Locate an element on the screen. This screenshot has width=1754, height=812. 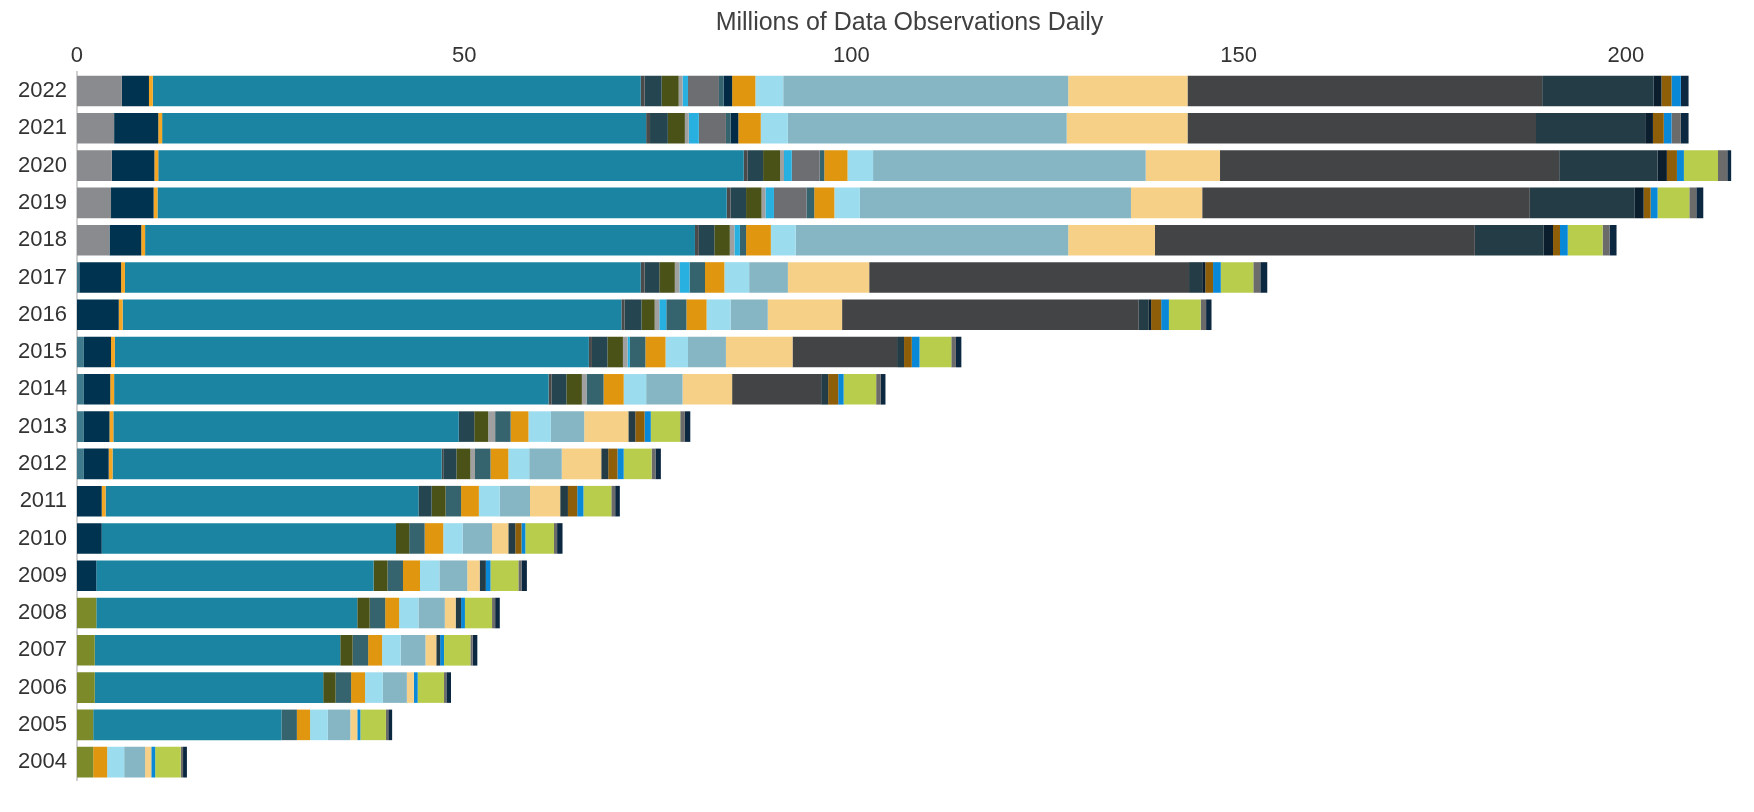
y-tick-label: 2016 is located at coordinates (42, 313).